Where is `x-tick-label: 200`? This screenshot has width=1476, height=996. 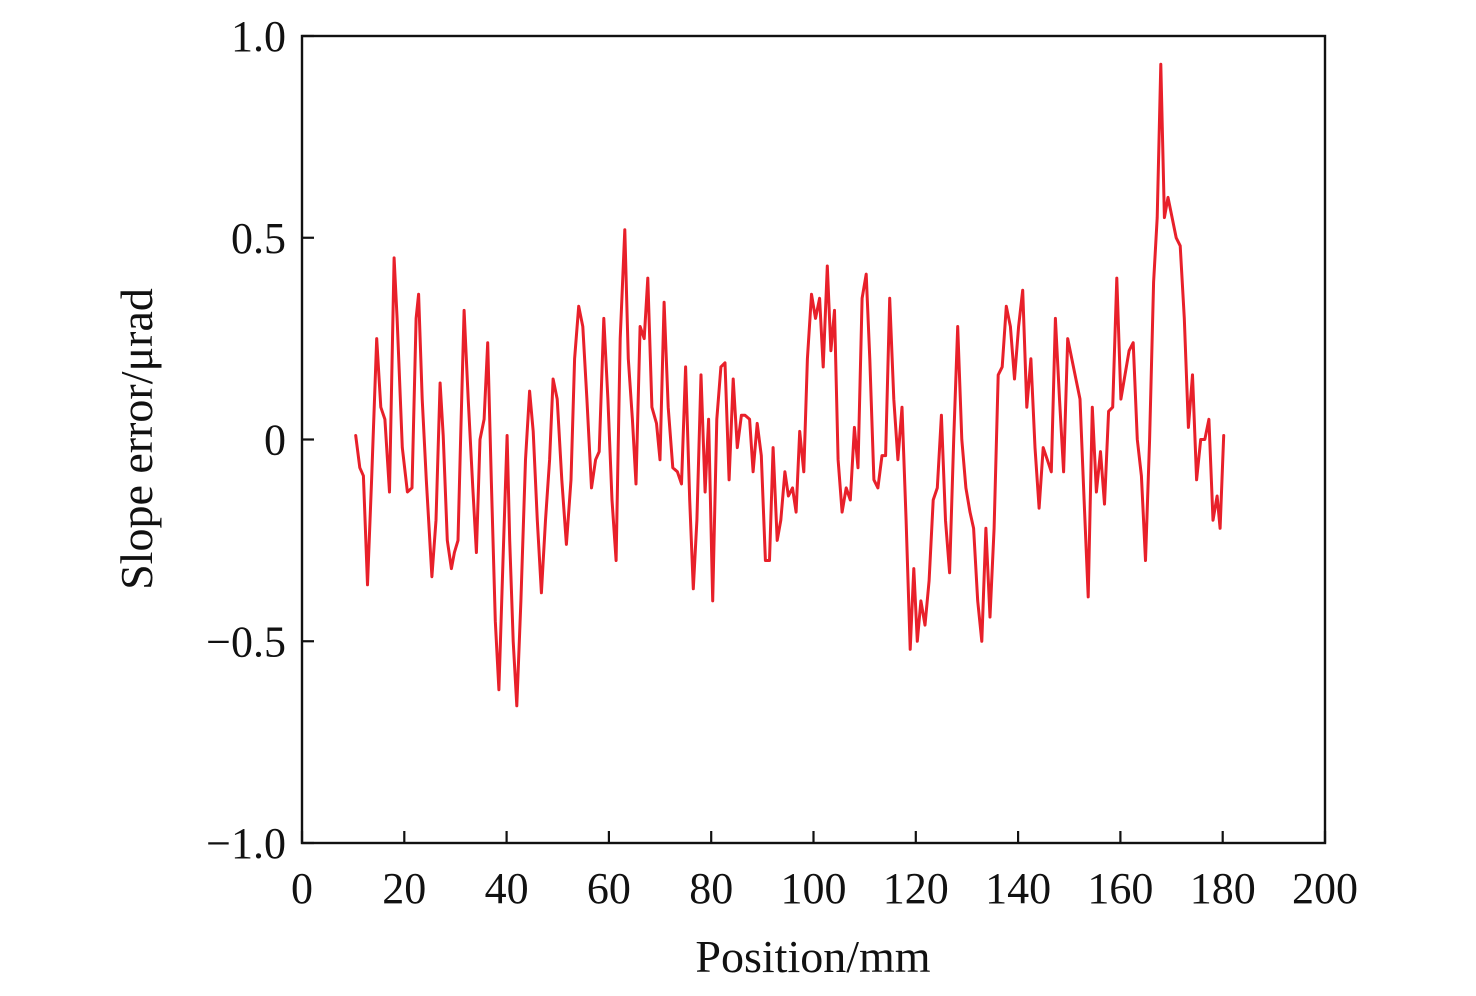 x-tick-label: 200 is located at coordinates (1325, 888).